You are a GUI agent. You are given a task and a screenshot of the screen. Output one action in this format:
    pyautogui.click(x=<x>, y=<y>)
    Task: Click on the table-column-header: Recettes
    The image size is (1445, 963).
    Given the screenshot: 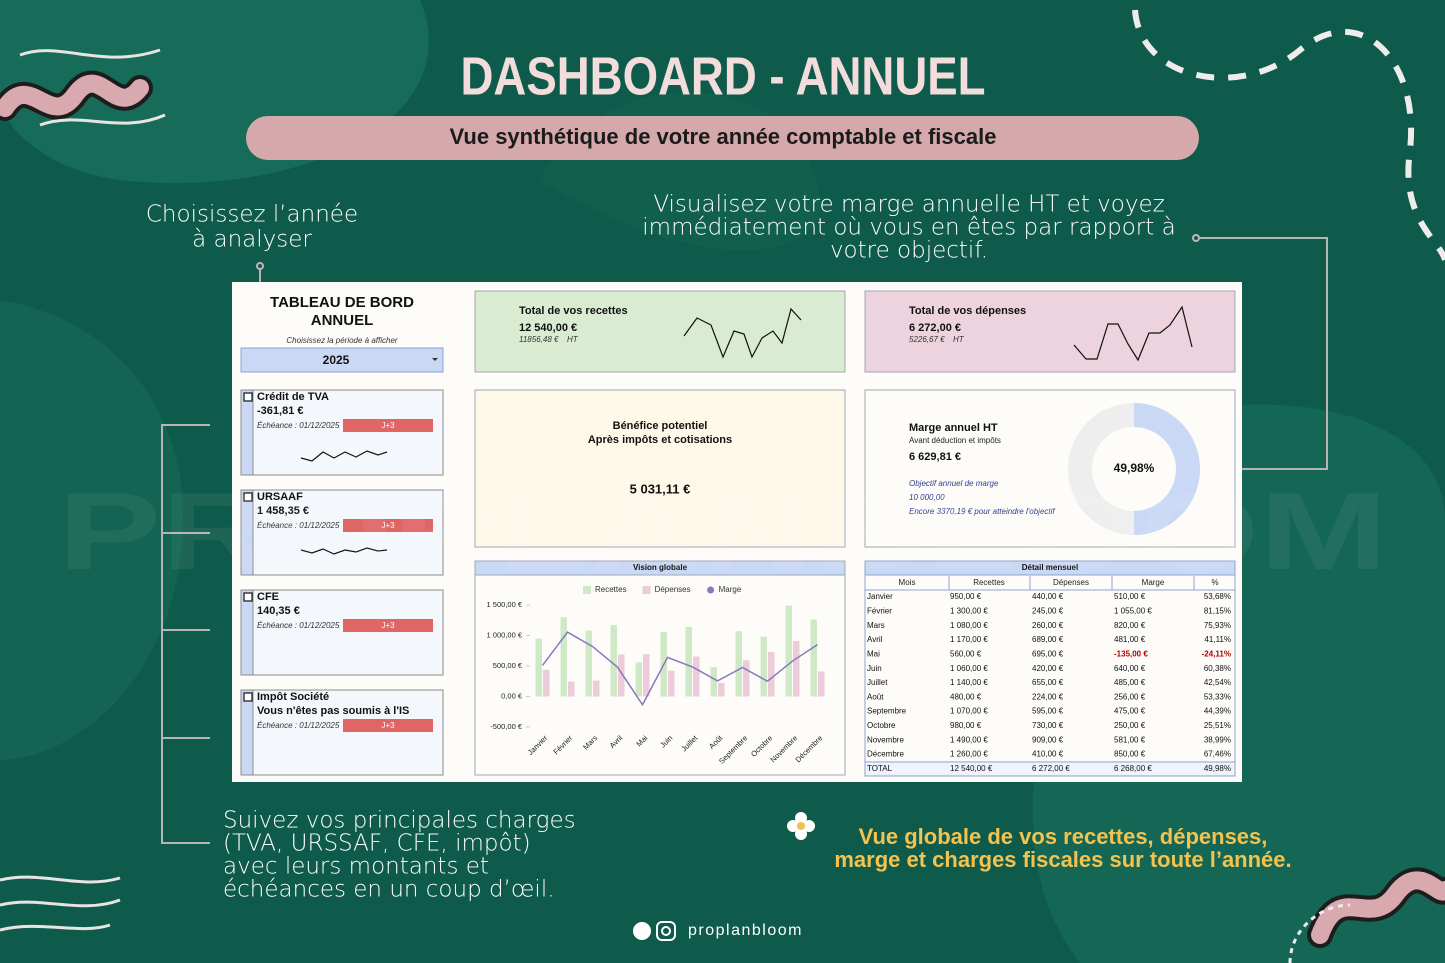 What is the action you would take?
    pyautogui.click(x=989, y=582)
    